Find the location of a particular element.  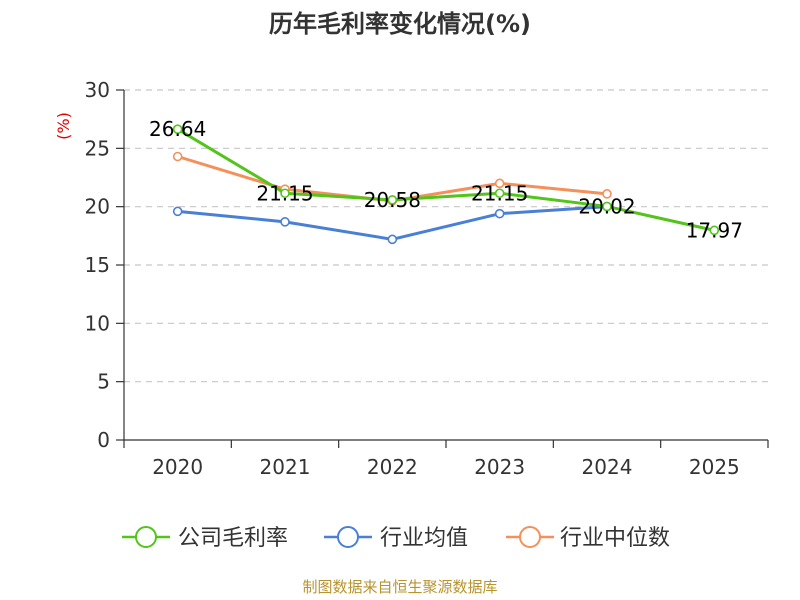

chart-title: 历年毛利率变化情况(%) is located at coordinates (400, 24).